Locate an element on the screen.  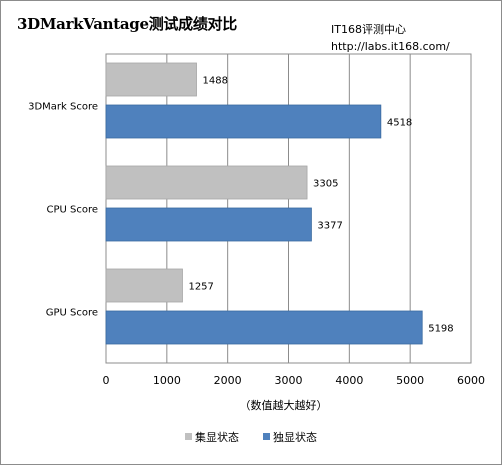
chart-title: 3DMarkVantage测试成绩对比 is located at coordinates (127, 24).